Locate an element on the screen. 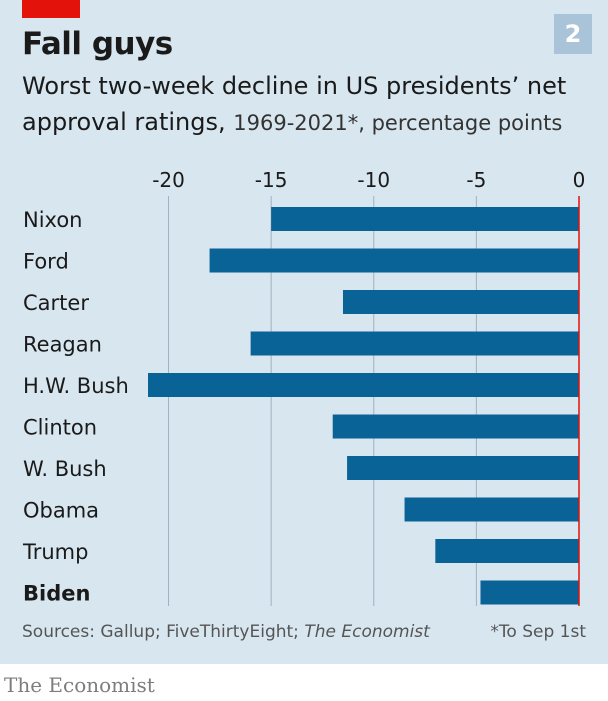 This screenshot has width=608, height=701. category-label: Reagan is located at coordinates (62, 345).